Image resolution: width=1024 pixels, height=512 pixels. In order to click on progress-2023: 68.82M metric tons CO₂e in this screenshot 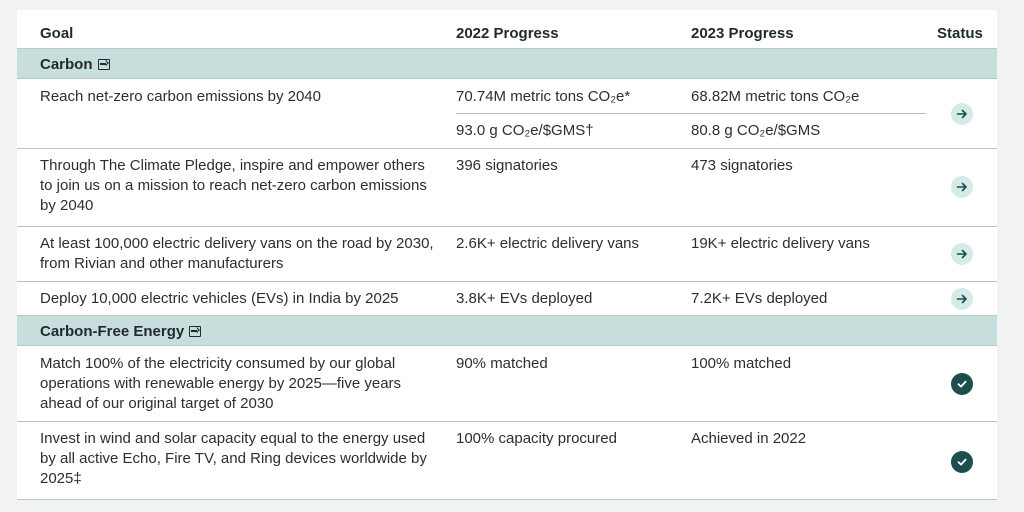, I will do `click(775, 96)`.